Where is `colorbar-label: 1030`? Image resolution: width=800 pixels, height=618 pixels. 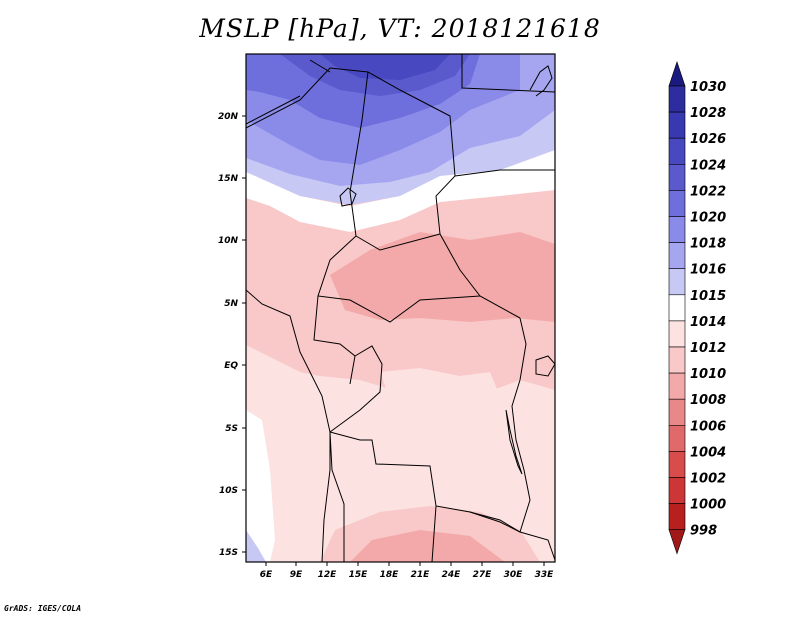
colorbar-label: 1030 is located at coordinates (708, 87).